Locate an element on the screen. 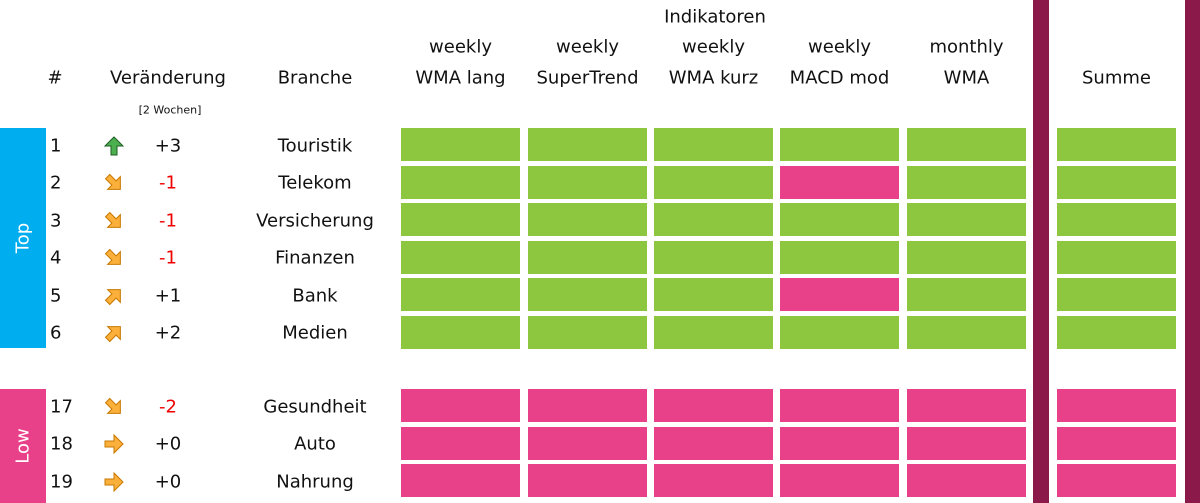  column-header: WMA lang is located at coordinates (460, 78).